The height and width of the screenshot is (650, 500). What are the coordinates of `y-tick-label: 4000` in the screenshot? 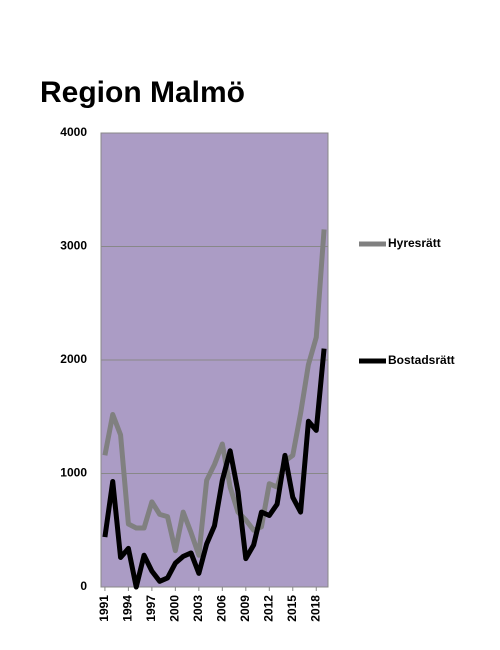 It's located at (73, 132).